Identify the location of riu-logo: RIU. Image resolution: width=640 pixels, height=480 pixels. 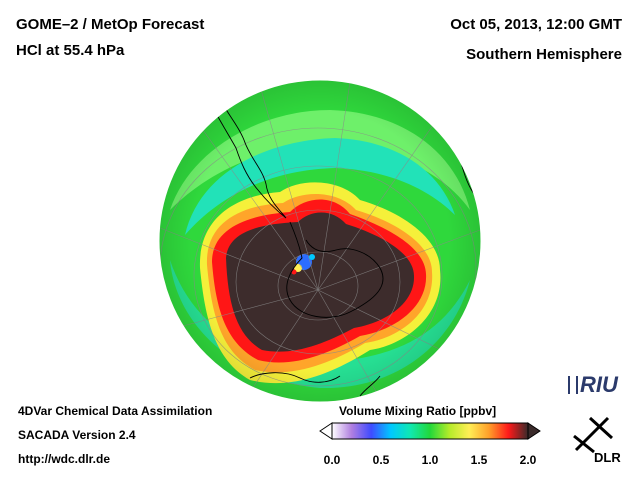
(593, 385).